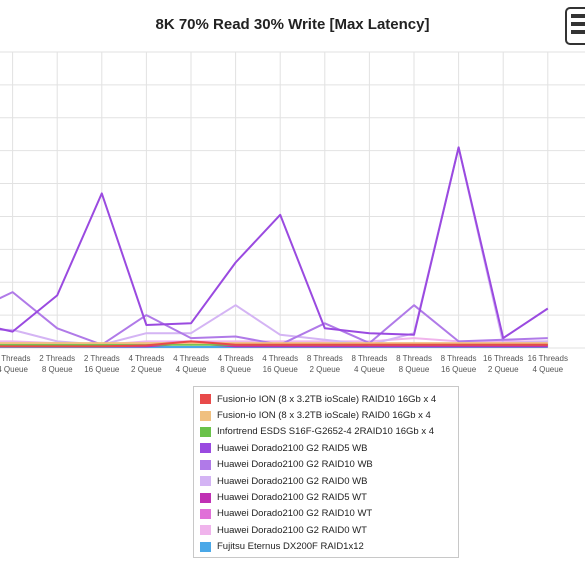  Describe the element at coordinates (191, 364) in the screenshot. I see `x-tick-label: 4 Threads 4 Queue` at that location.